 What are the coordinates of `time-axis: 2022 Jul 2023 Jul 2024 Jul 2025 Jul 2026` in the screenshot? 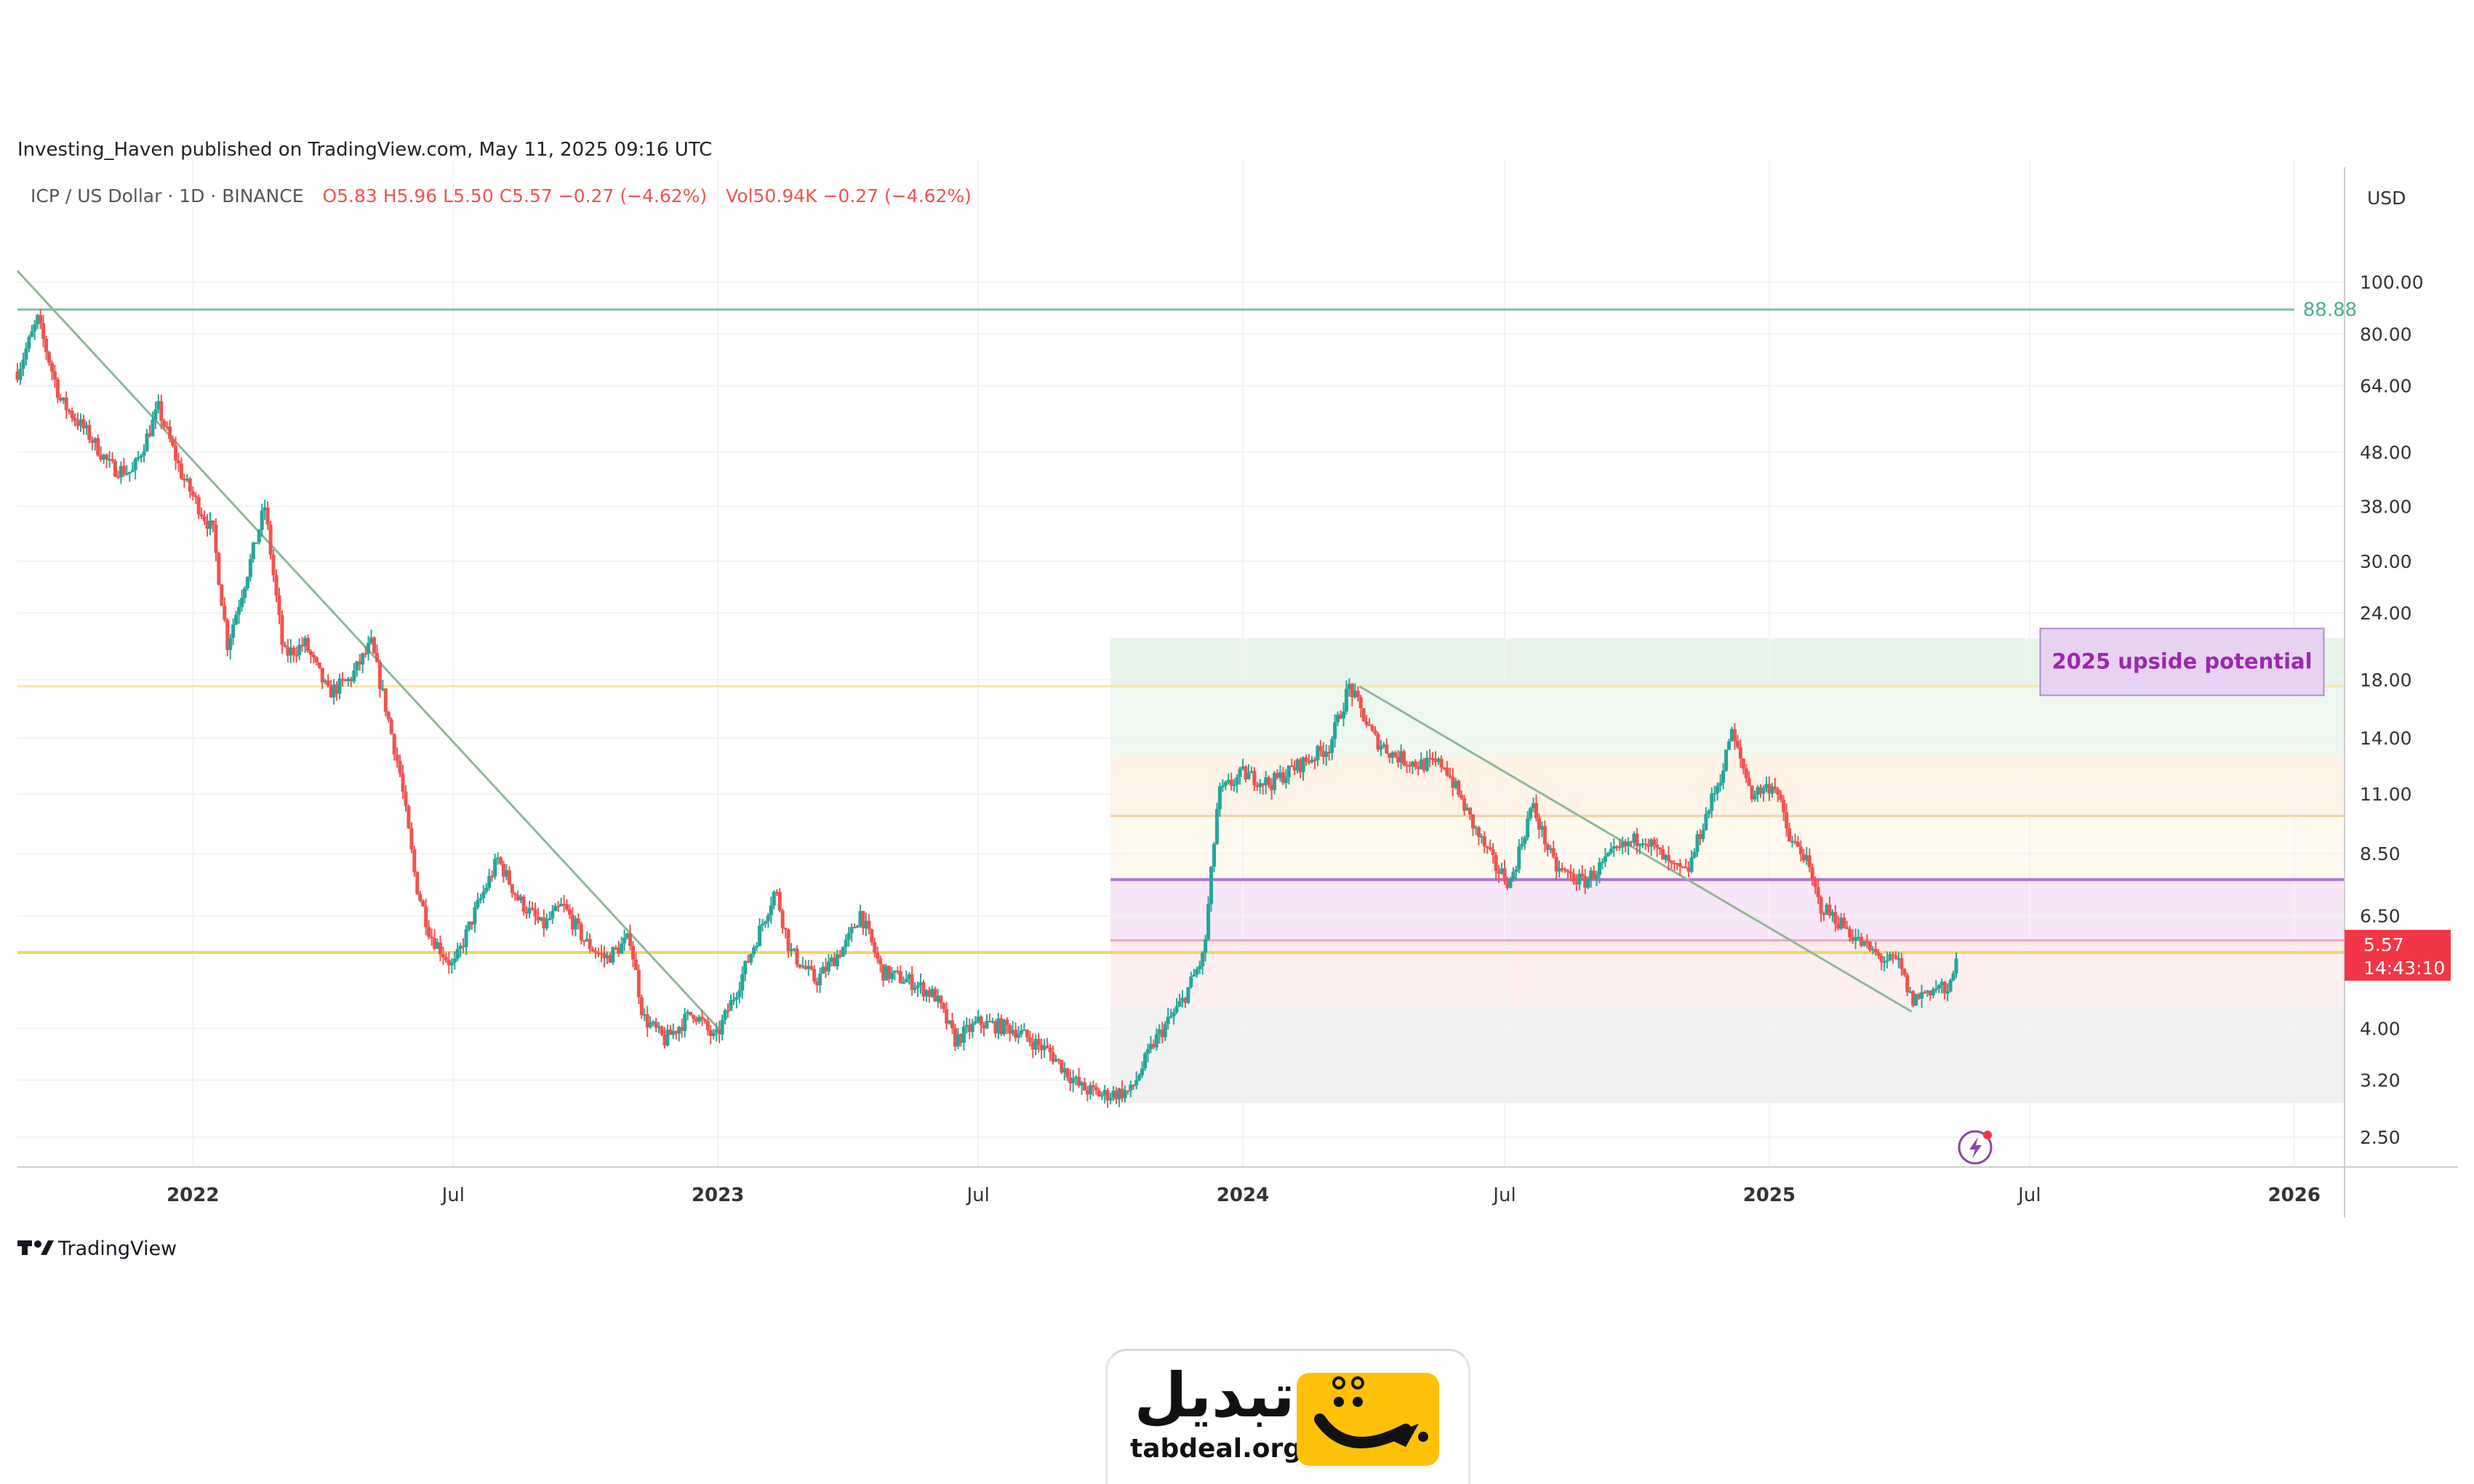 It's located at (1244, 1195).